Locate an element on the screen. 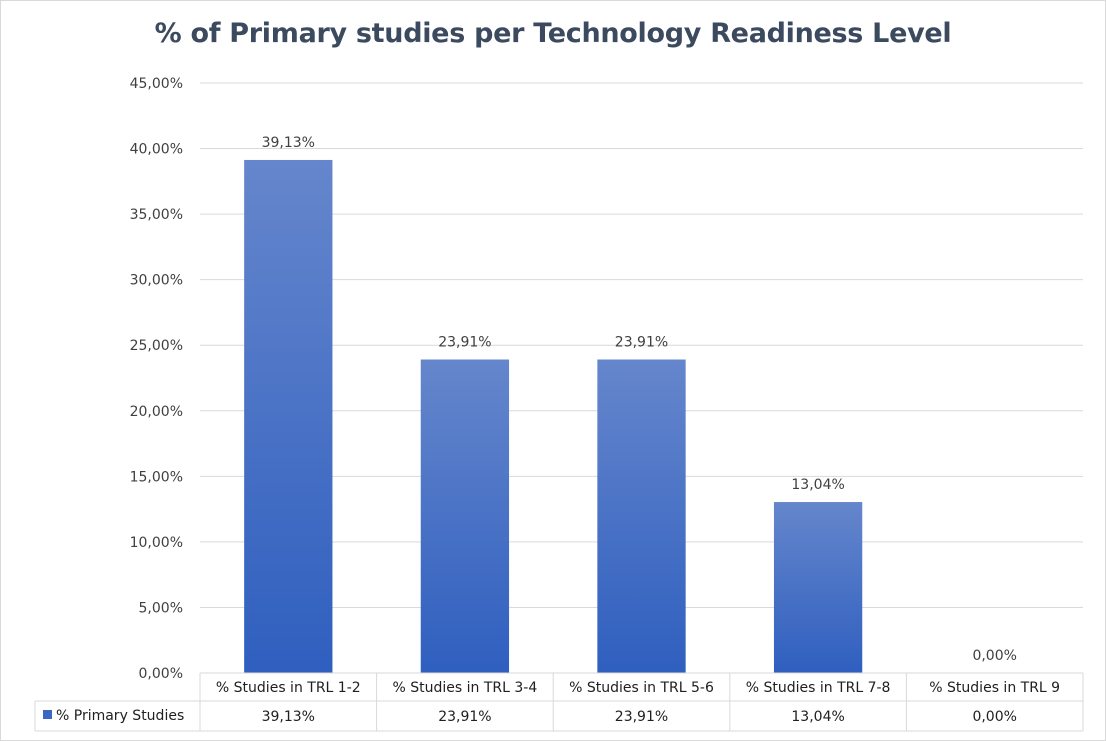  data-label: 0,00% is located at coordinates (994, 656).